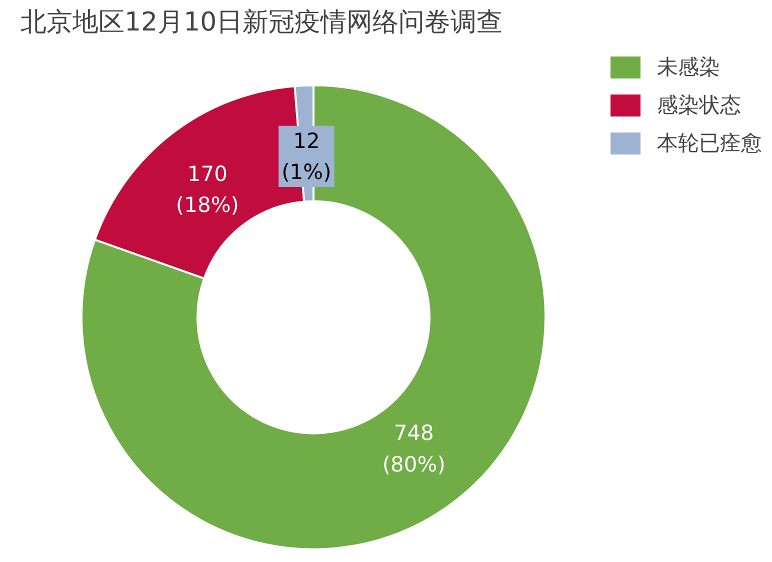 This screenshot has width=772, height=562. Describe the element at coordinates (261, 23) in the screenshot. I see `chart-title: 北京地区12月10日新冠疫情网络问卷调查` at that location.